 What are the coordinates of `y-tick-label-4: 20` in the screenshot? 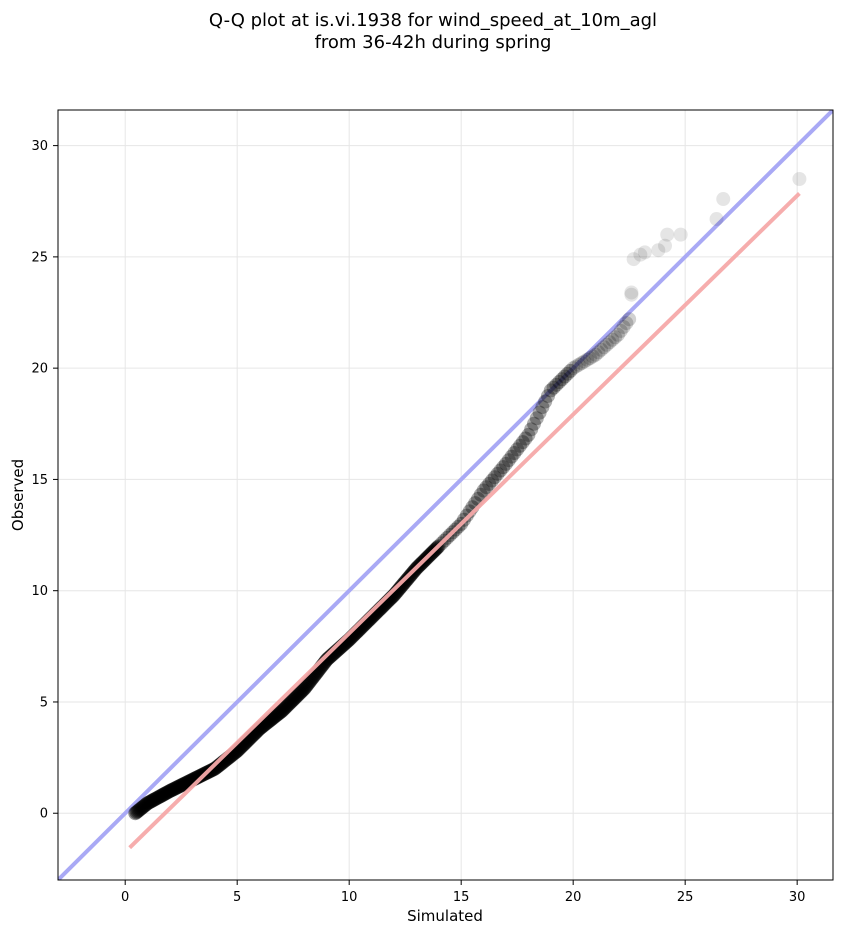 It's located at (39, 369).